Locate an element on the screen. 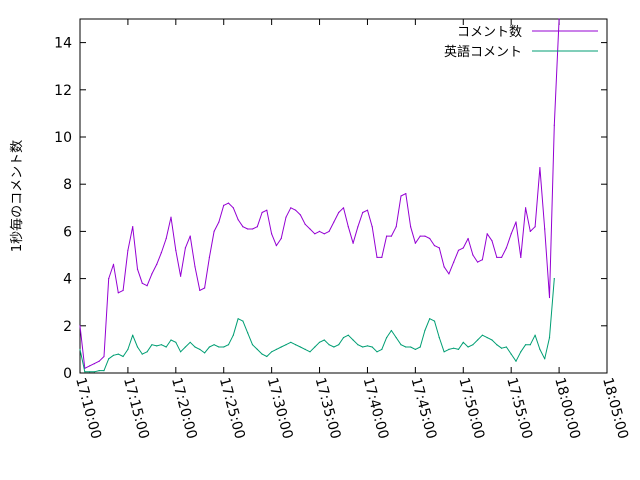 This screenshot has width=640, height=480. y-tick-label: 10 is located at coordinates (63, 138).